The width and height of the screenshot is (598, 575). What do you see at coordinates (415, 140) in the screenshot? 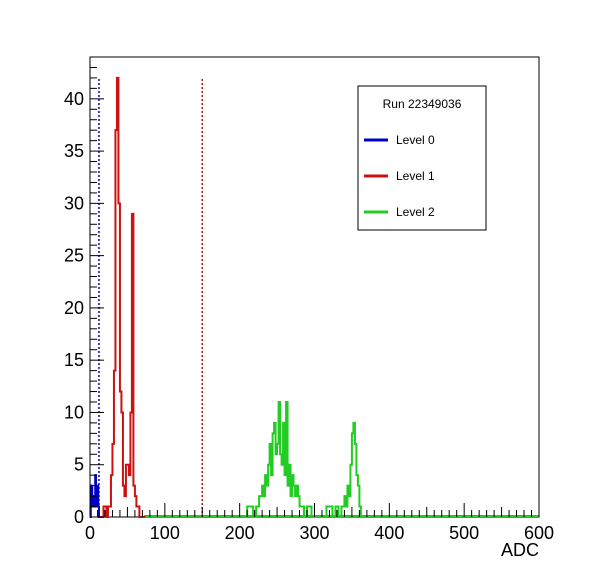
I see `legend-label-level-0: Level 0` at bounding box center [415, 140].